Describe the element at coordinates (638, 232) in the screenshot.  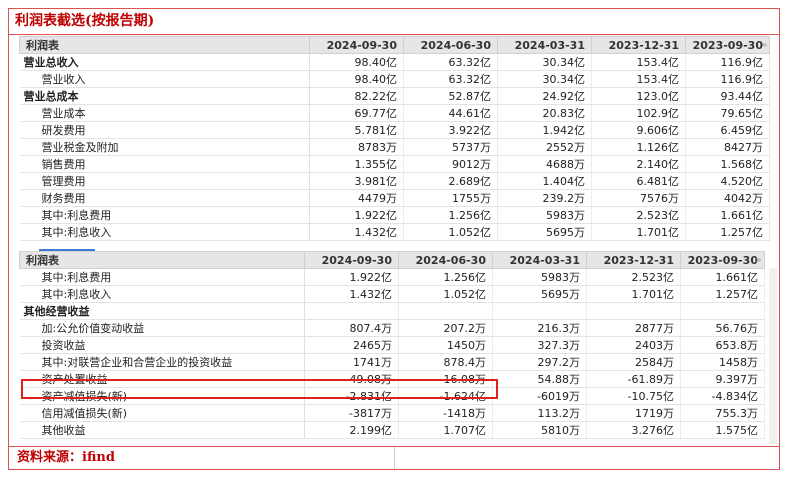
I see `cell-value: 1.701亿` at that location.